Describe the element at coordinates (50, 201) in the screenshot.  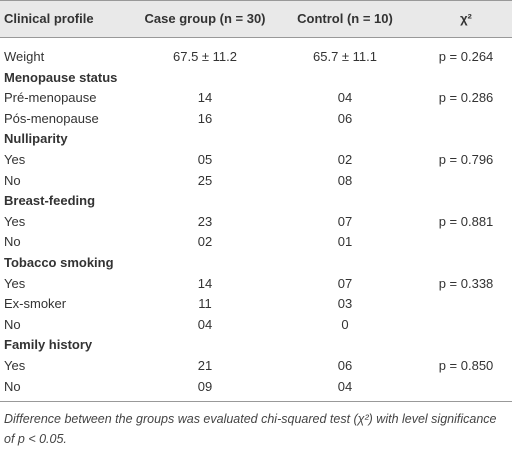
I see `section-title: Breast-feeding` at that location.